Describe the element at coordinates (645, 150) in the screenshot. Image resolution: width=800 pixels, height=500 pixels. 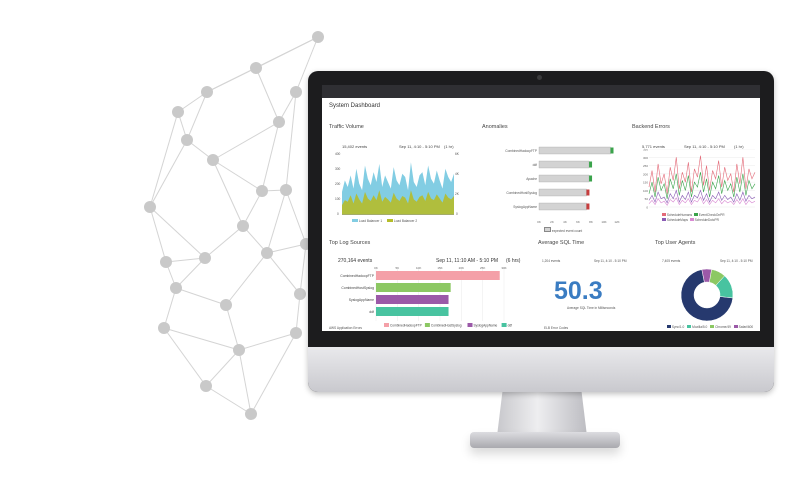
I see `backend-y-tick: 350` at that location.